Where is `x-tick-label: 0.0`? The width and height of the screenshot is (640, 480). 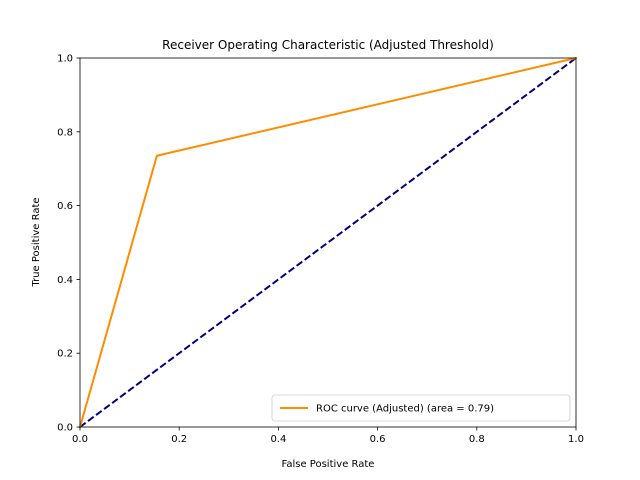
x-tick-label: 0.0 is located at coordinates (80, 439).